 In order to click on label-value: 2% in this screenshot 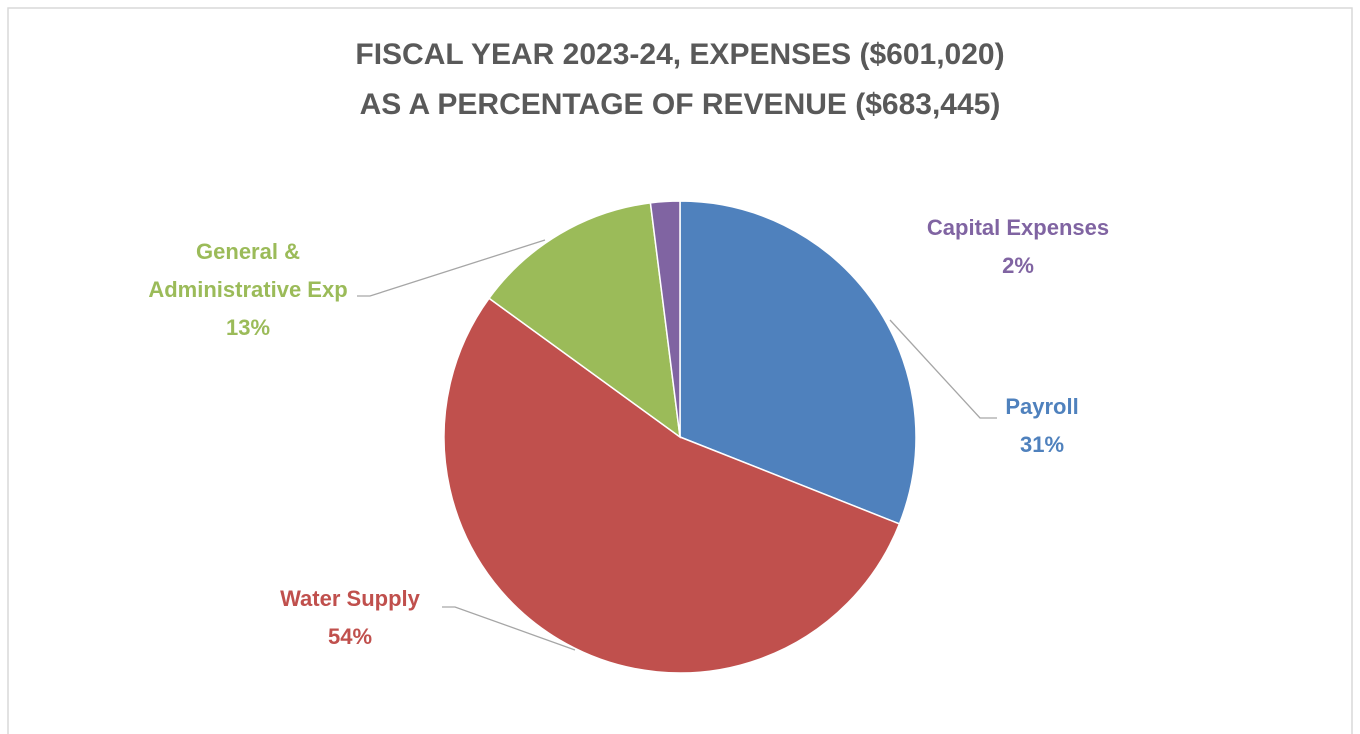, I will do `click(1018, 265)`.